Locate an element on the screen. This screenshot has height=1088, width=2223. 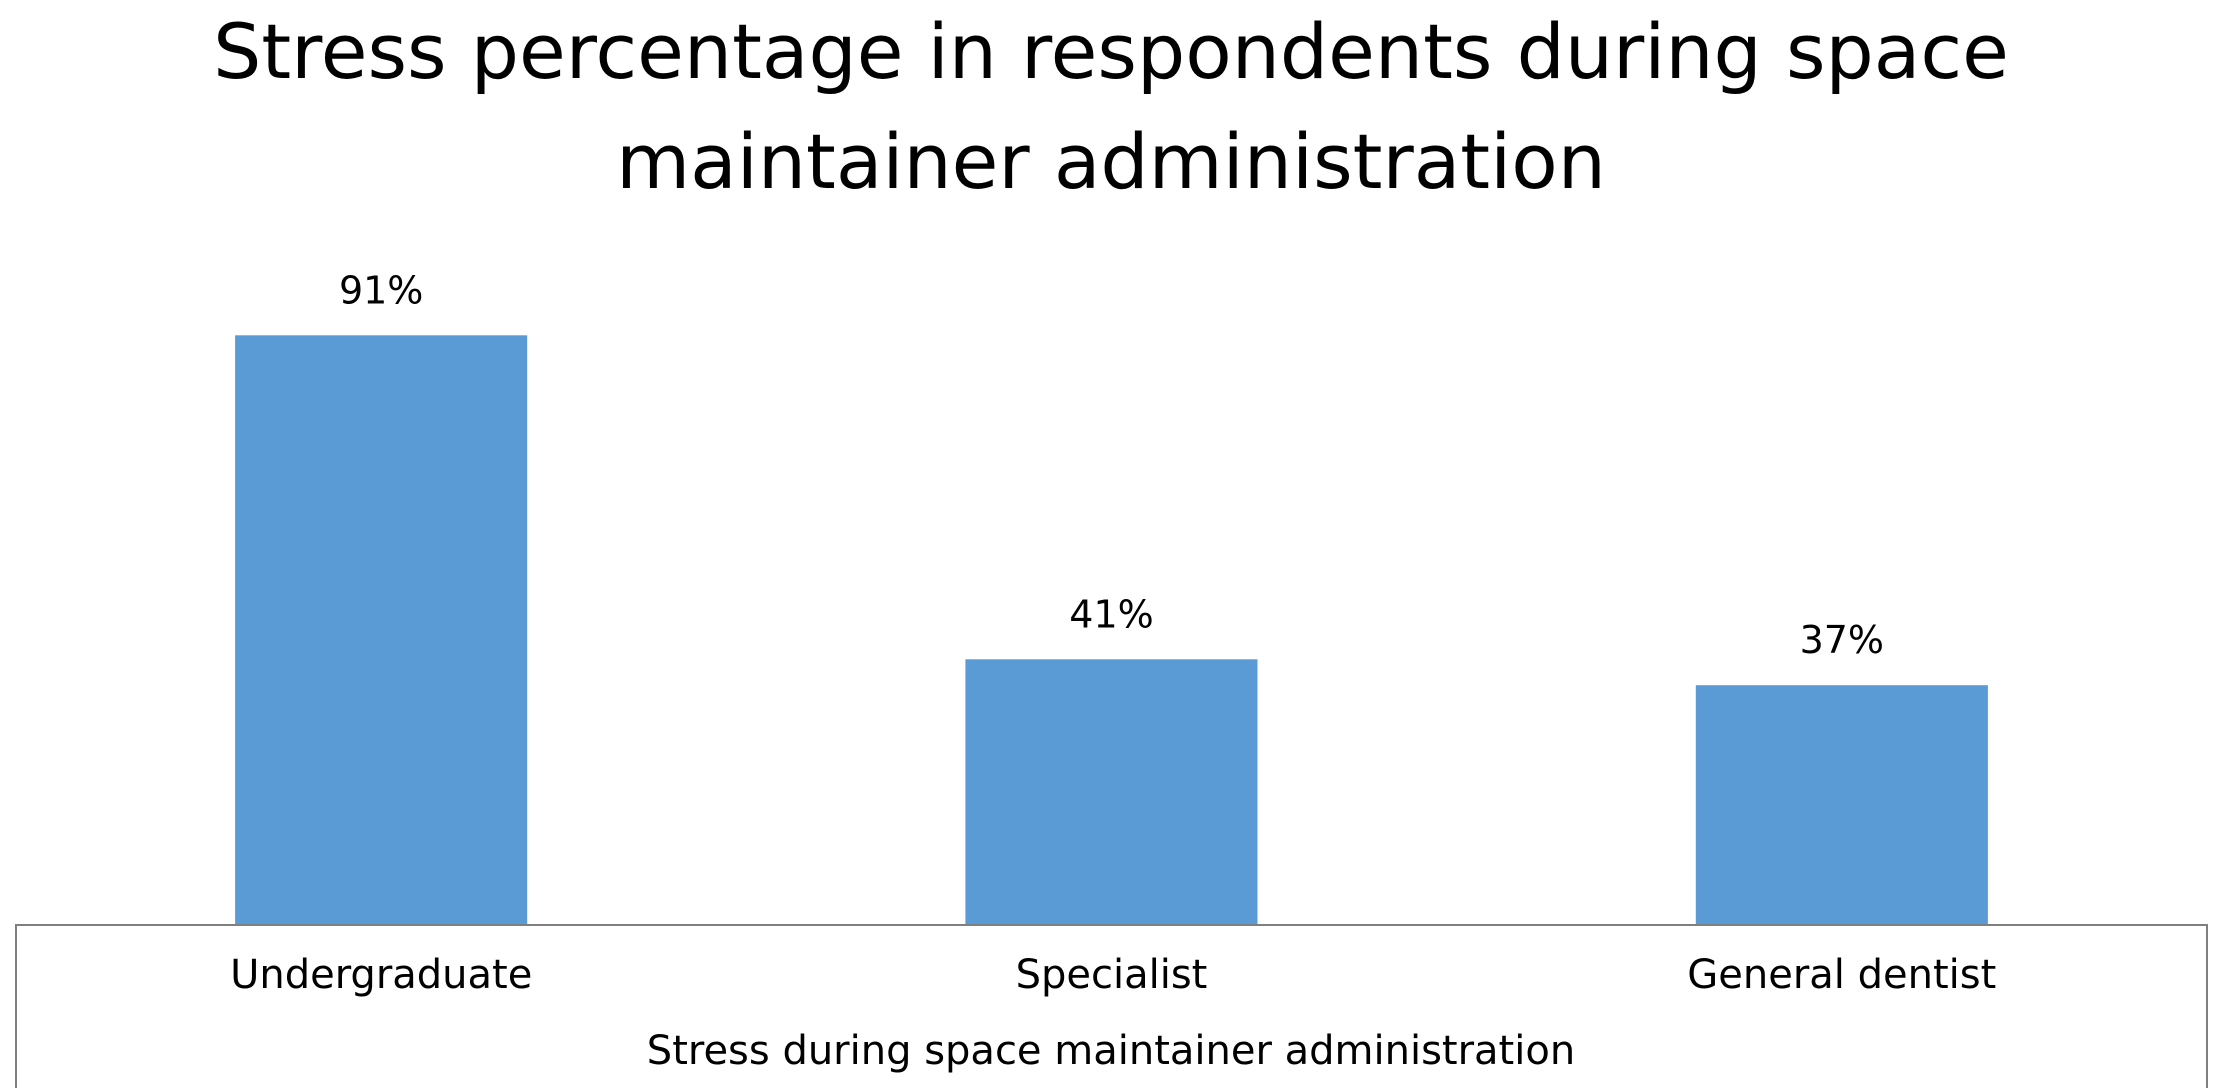
category-label-specialist: Specialist is located at coordinates (1112, 975).